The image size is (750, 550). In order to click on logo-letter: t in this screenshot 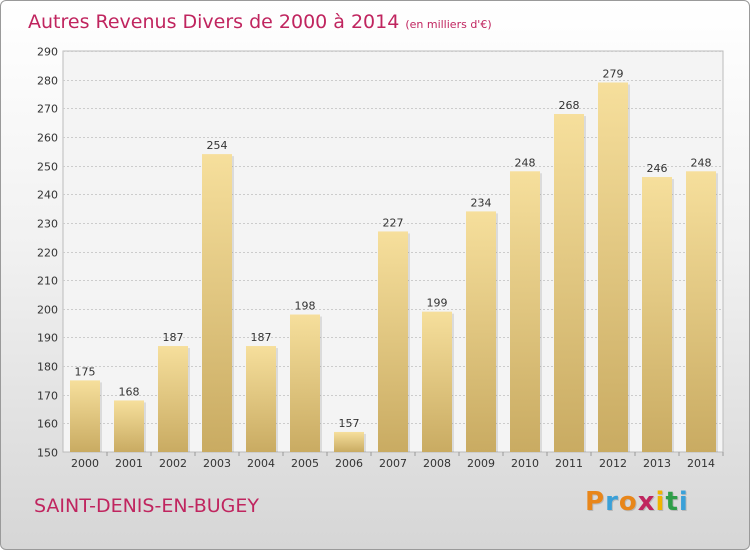, I will do `click(672, 502)`.